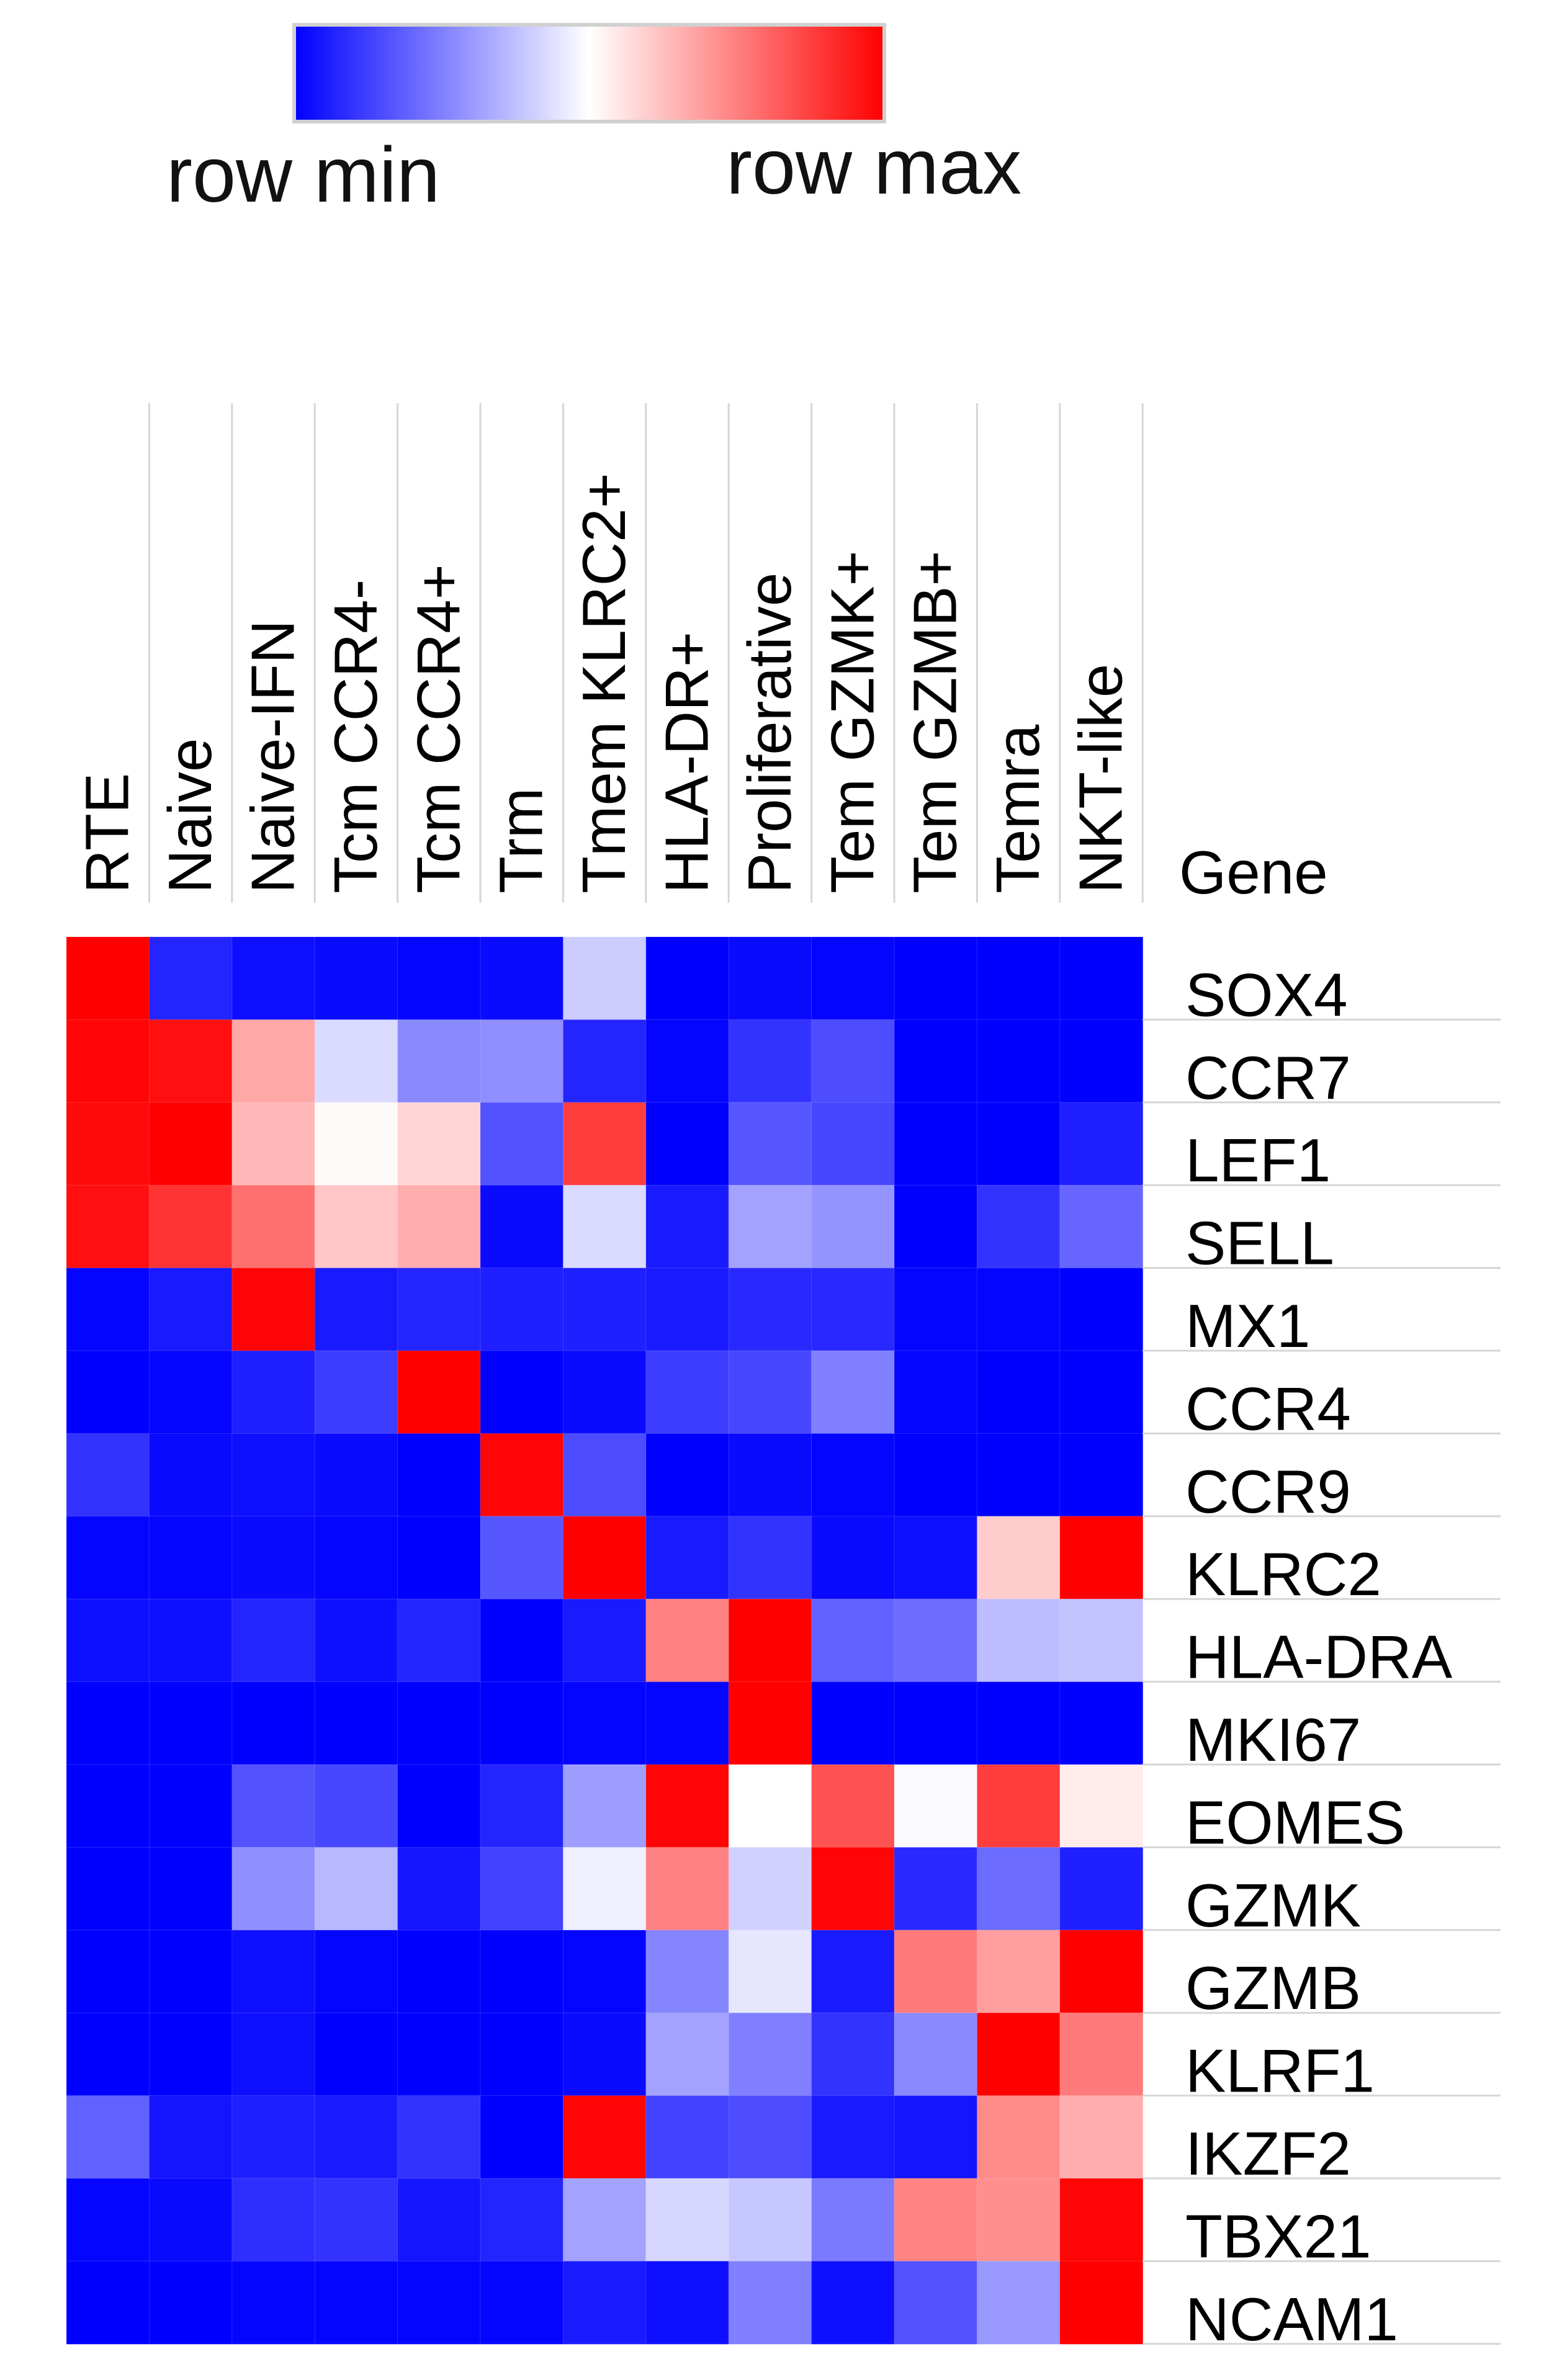 This screenshot has height=2380, width=1544. Describe the element at coordinates (936, 2054) in the screenshot. I see `cell-klrf1-tem-gzmb` at that location.